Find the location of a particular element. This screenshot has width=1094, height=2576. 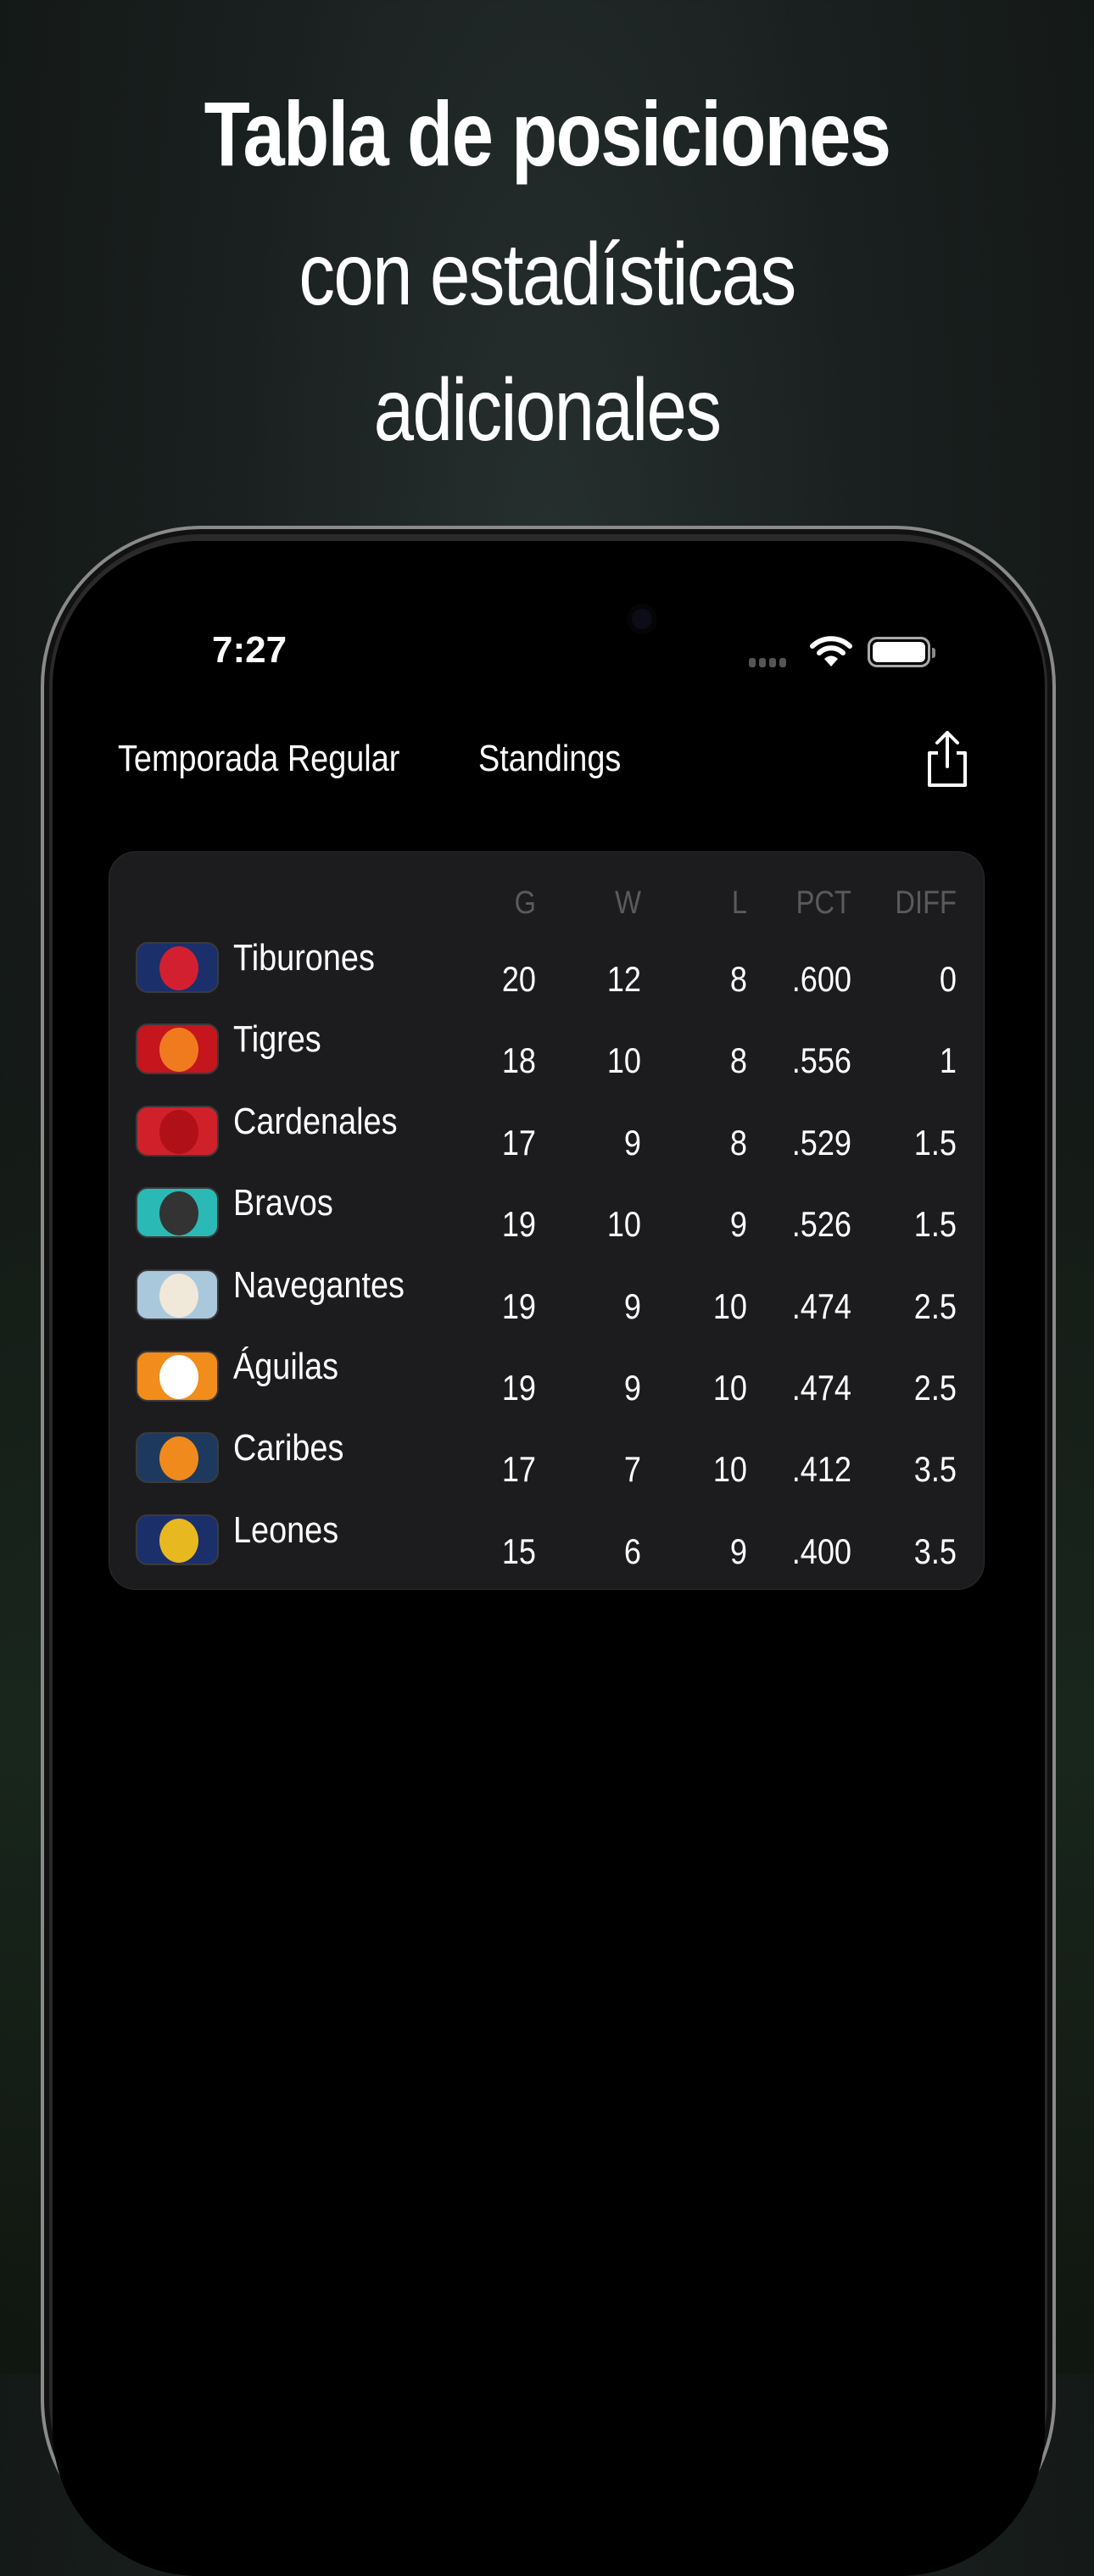

nav-title: Temporada Regular is located at coordinates (259, 758).